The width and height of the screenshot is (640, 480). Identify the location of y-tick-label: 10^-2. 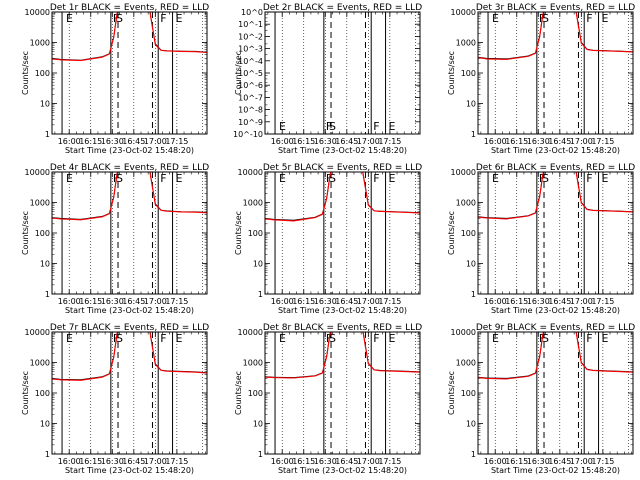
(250, 36).